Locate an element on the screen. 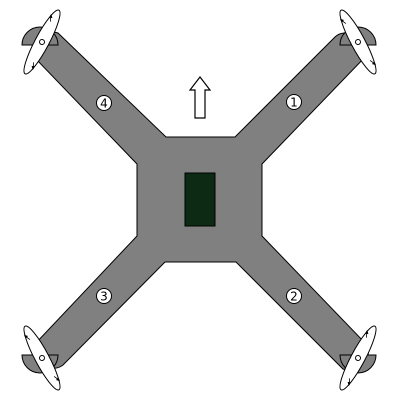 The height and width of the screenshot is (400, 400). svg-text: 2 is located at coordinates (294, 297).